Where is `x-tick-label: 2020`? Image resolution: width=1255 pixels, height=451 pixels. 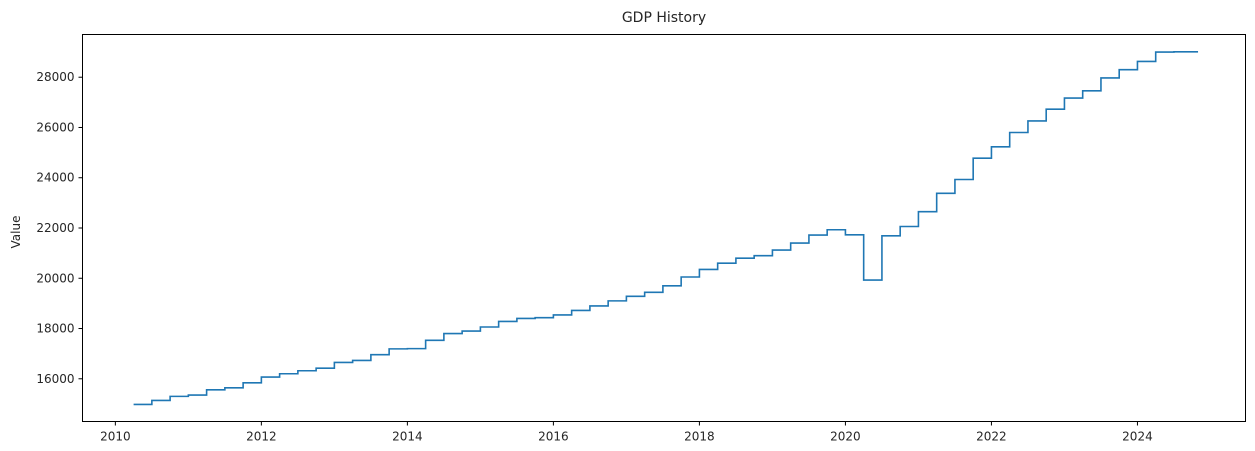 x-tick-label: 2020 is located at coordinates (845, 437).